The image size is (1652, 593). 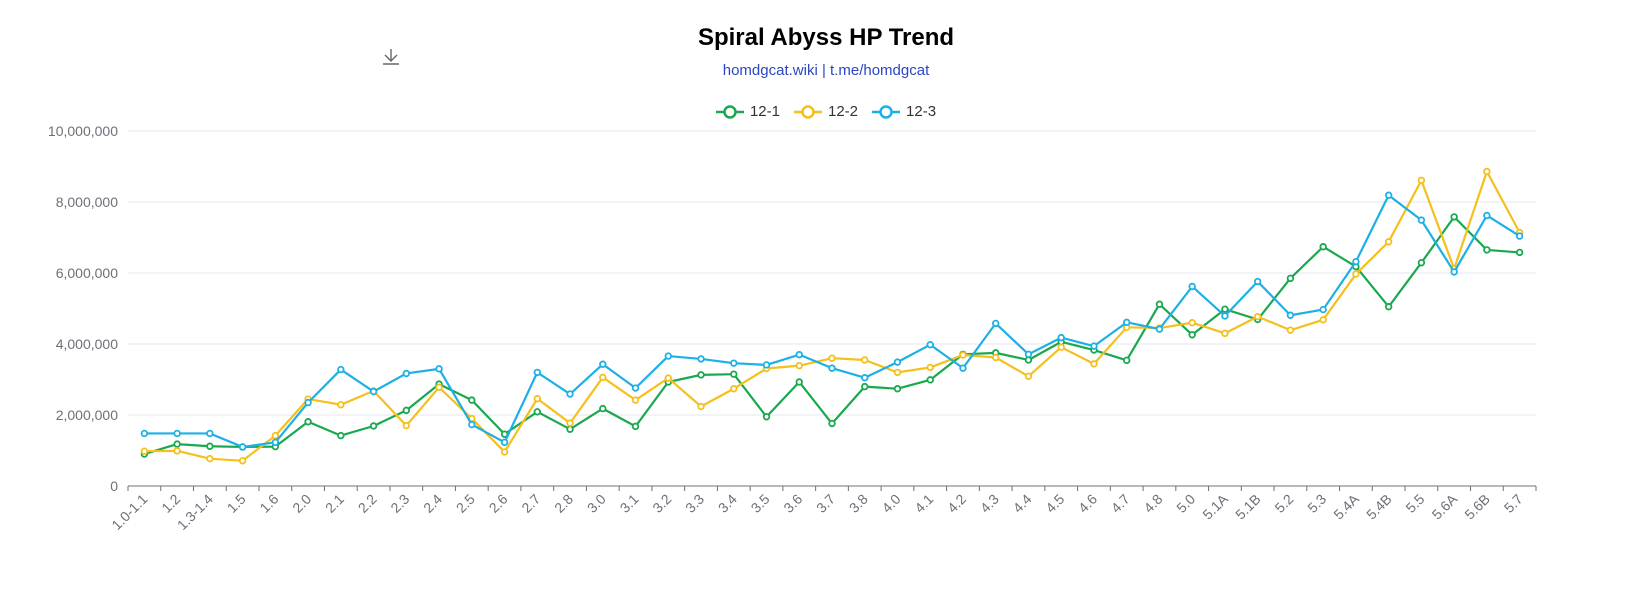 What do you see at coordinates (596, 503) in the screenshot?
I see `x-tick-label: 3.0` at bounding box center [596, 503].